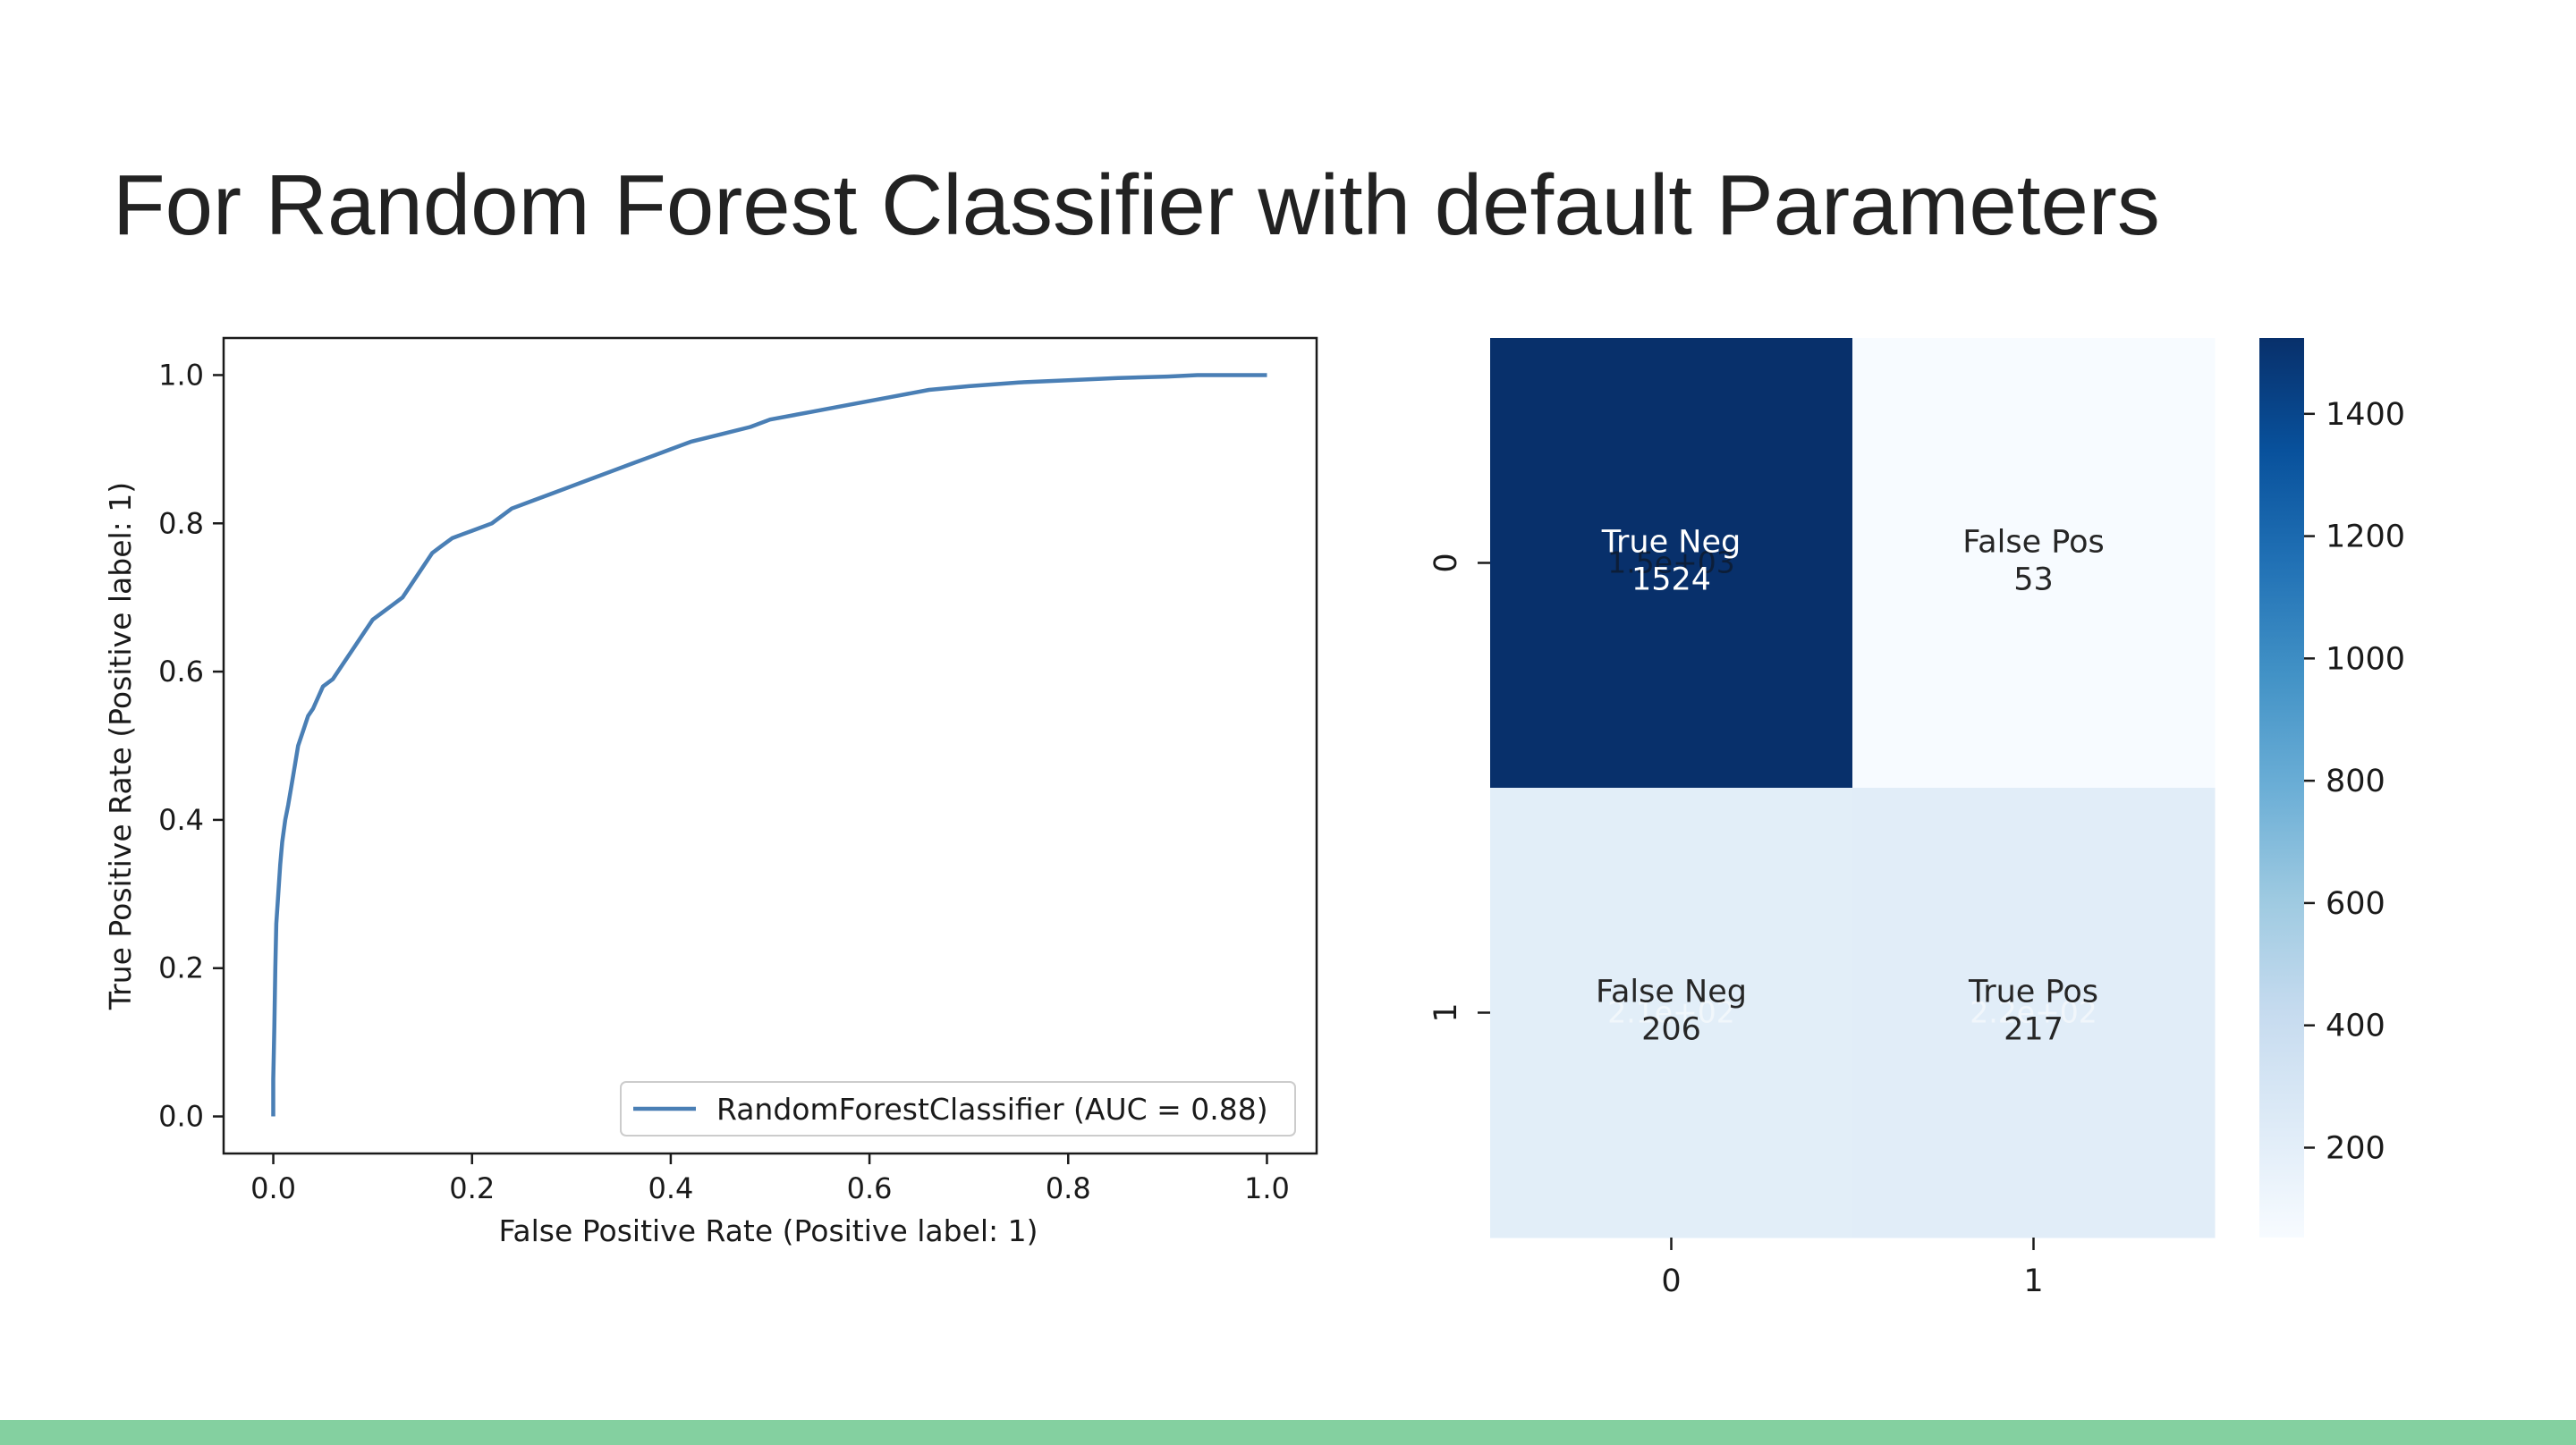  I want to click on colorbar-tick-label: 800, so click(2355, 781).